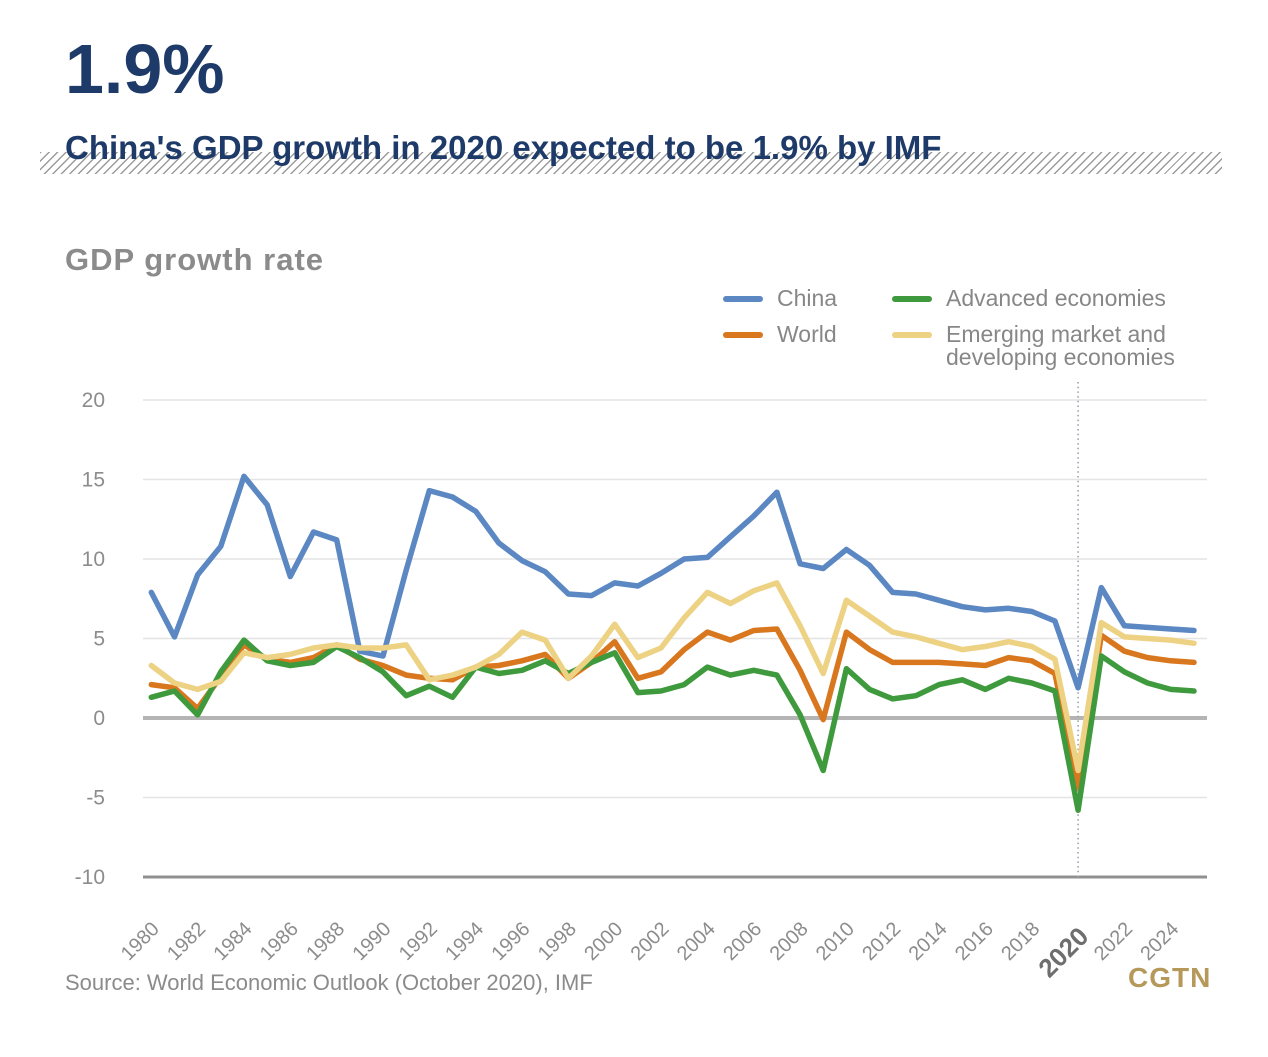 The image size is (1268, 1057). What do you see at coordinates (279, 941) in the screenshot?
I see `x-tick-label-1986: 1986` at bounding box center [279, 941].